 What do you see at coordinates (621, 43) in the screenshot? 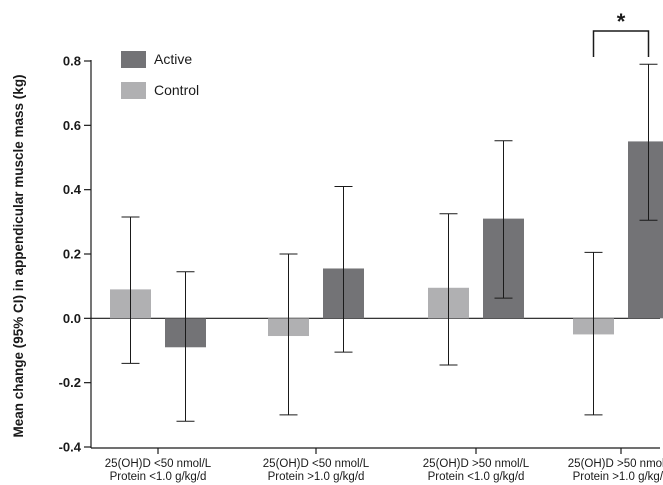
I see `significance-bracket` at bounding box center [621, 43].